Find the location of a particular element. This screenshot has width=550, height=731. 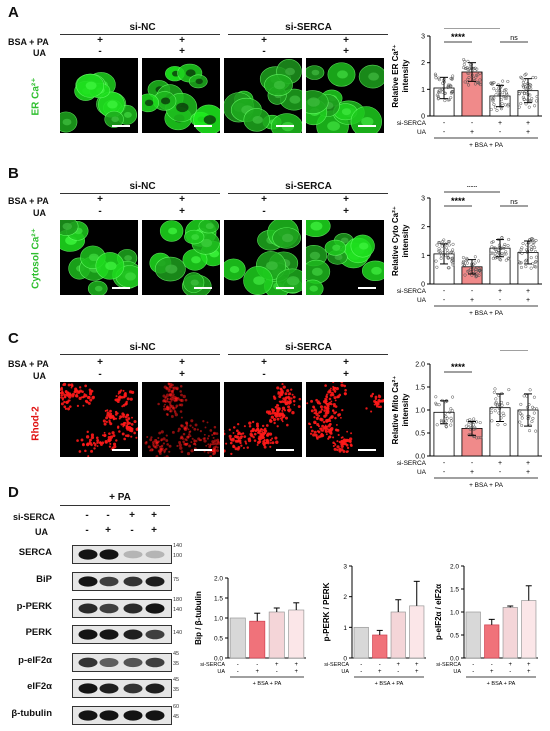

blot-label: eIF2α is located at coordinates (39, 686).